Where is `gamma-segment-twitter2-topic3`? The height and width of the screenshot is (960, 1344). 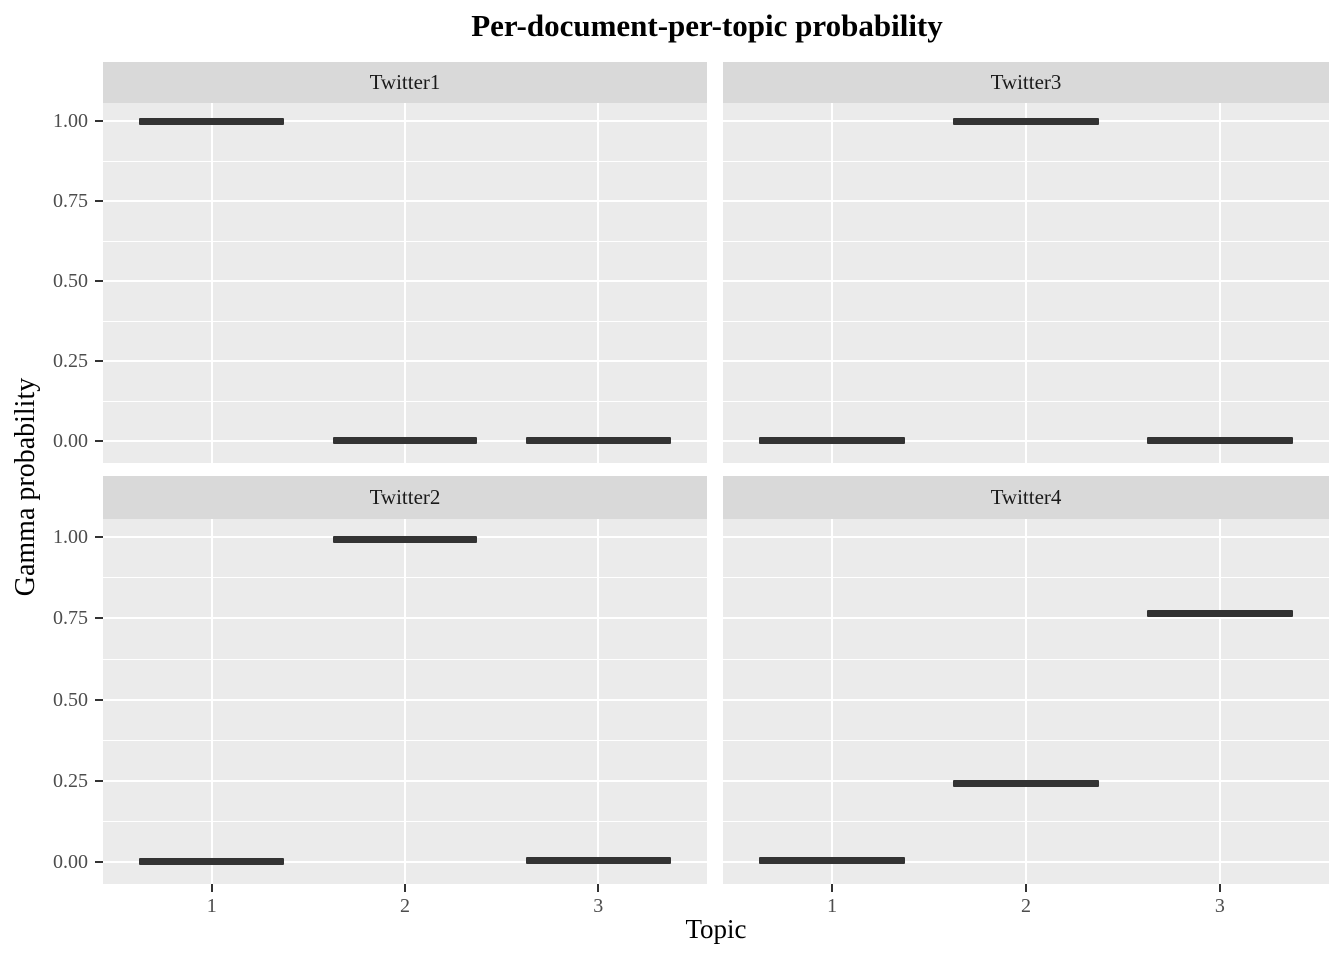 gamma-segment-twitter2-topic3 is located at coordinates (598, 860).